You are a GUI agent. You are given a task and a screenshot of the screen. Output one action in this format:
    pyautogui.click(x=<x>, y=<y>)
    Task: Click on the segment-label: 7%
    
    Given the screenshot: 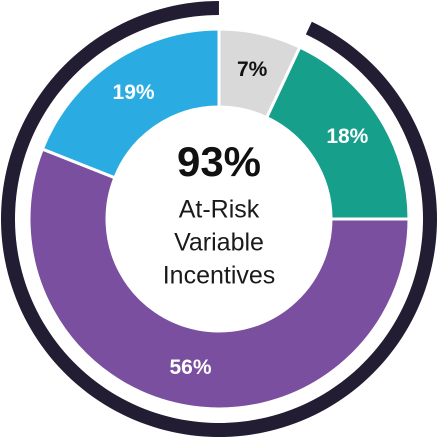 What is the action you would take?
    pyautogui.click(x=252, y=69)
    